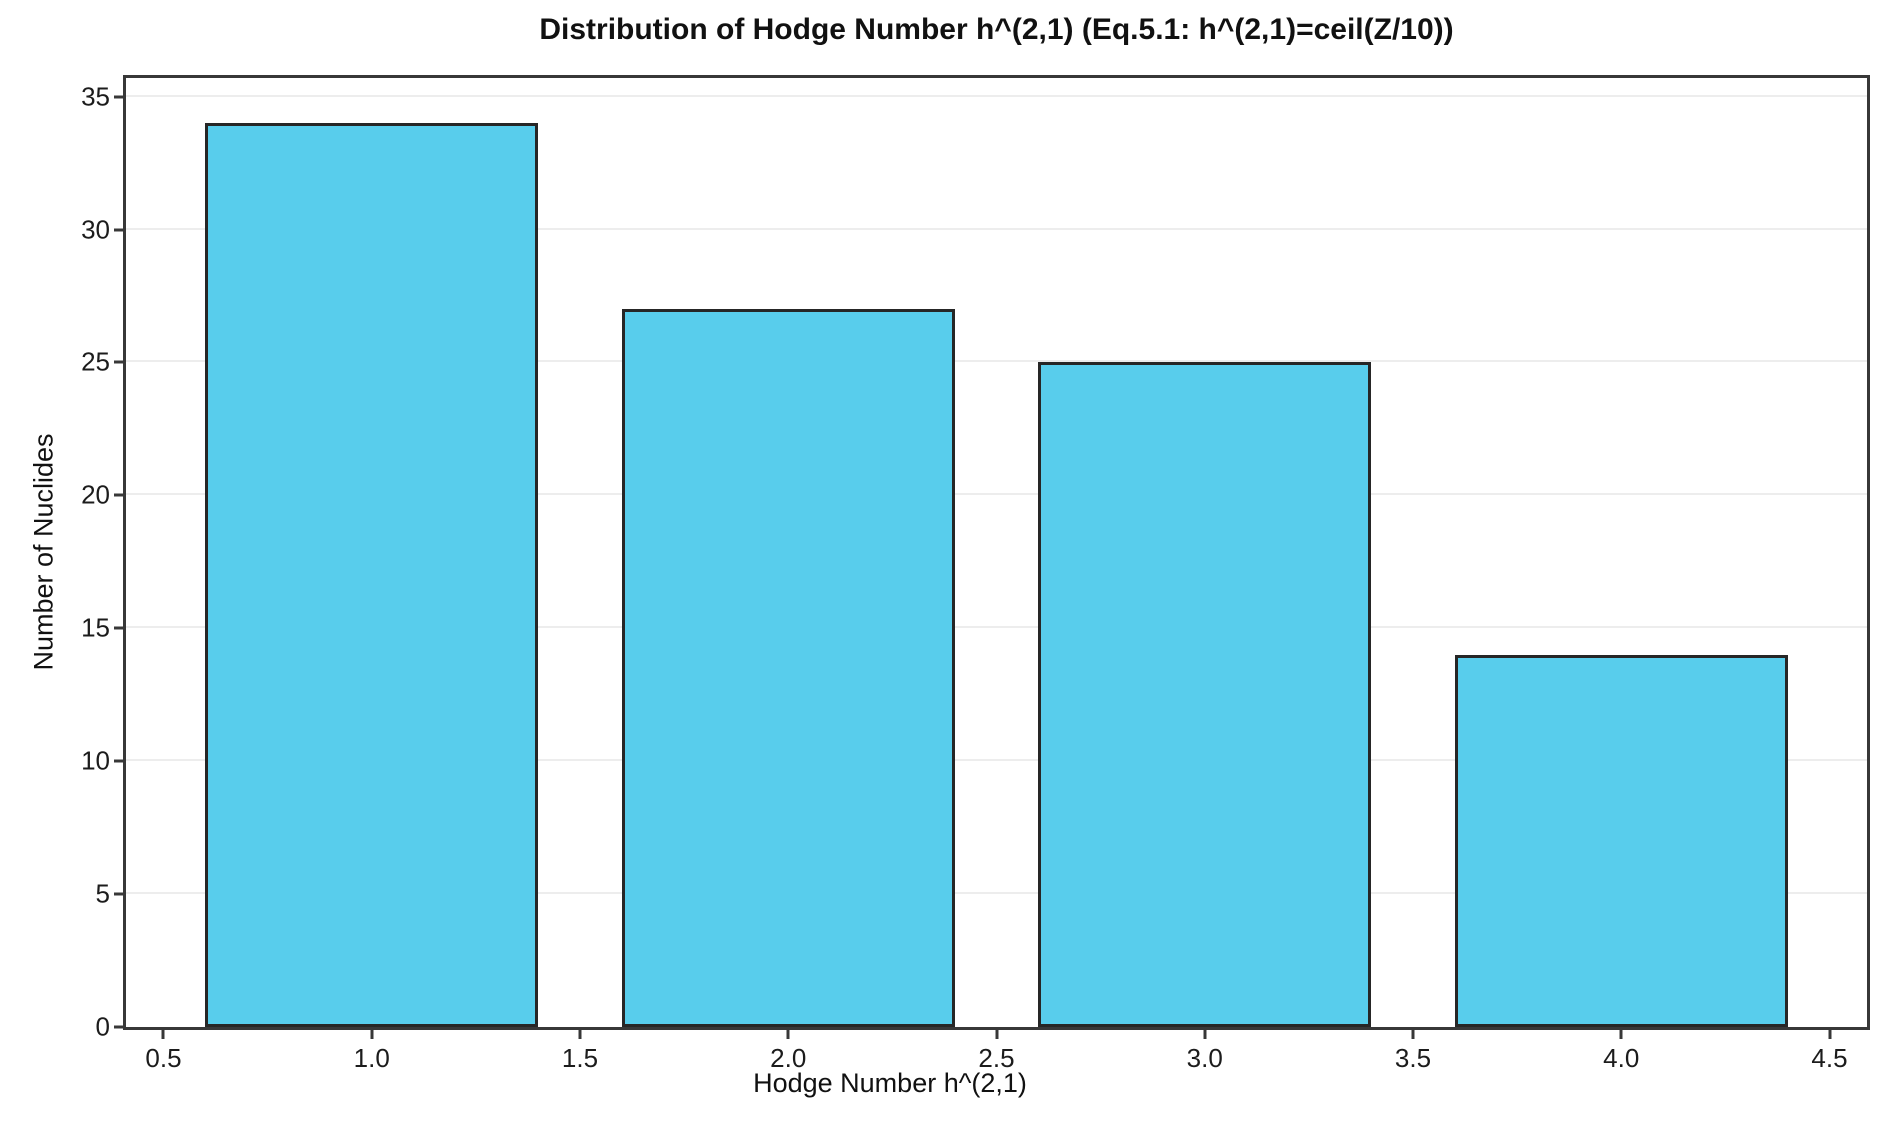 The width and height of the screenshot is (1897, 1137). I want to click on x-axis-label: Hodge Number h^(2,1), so click(890, 1083).